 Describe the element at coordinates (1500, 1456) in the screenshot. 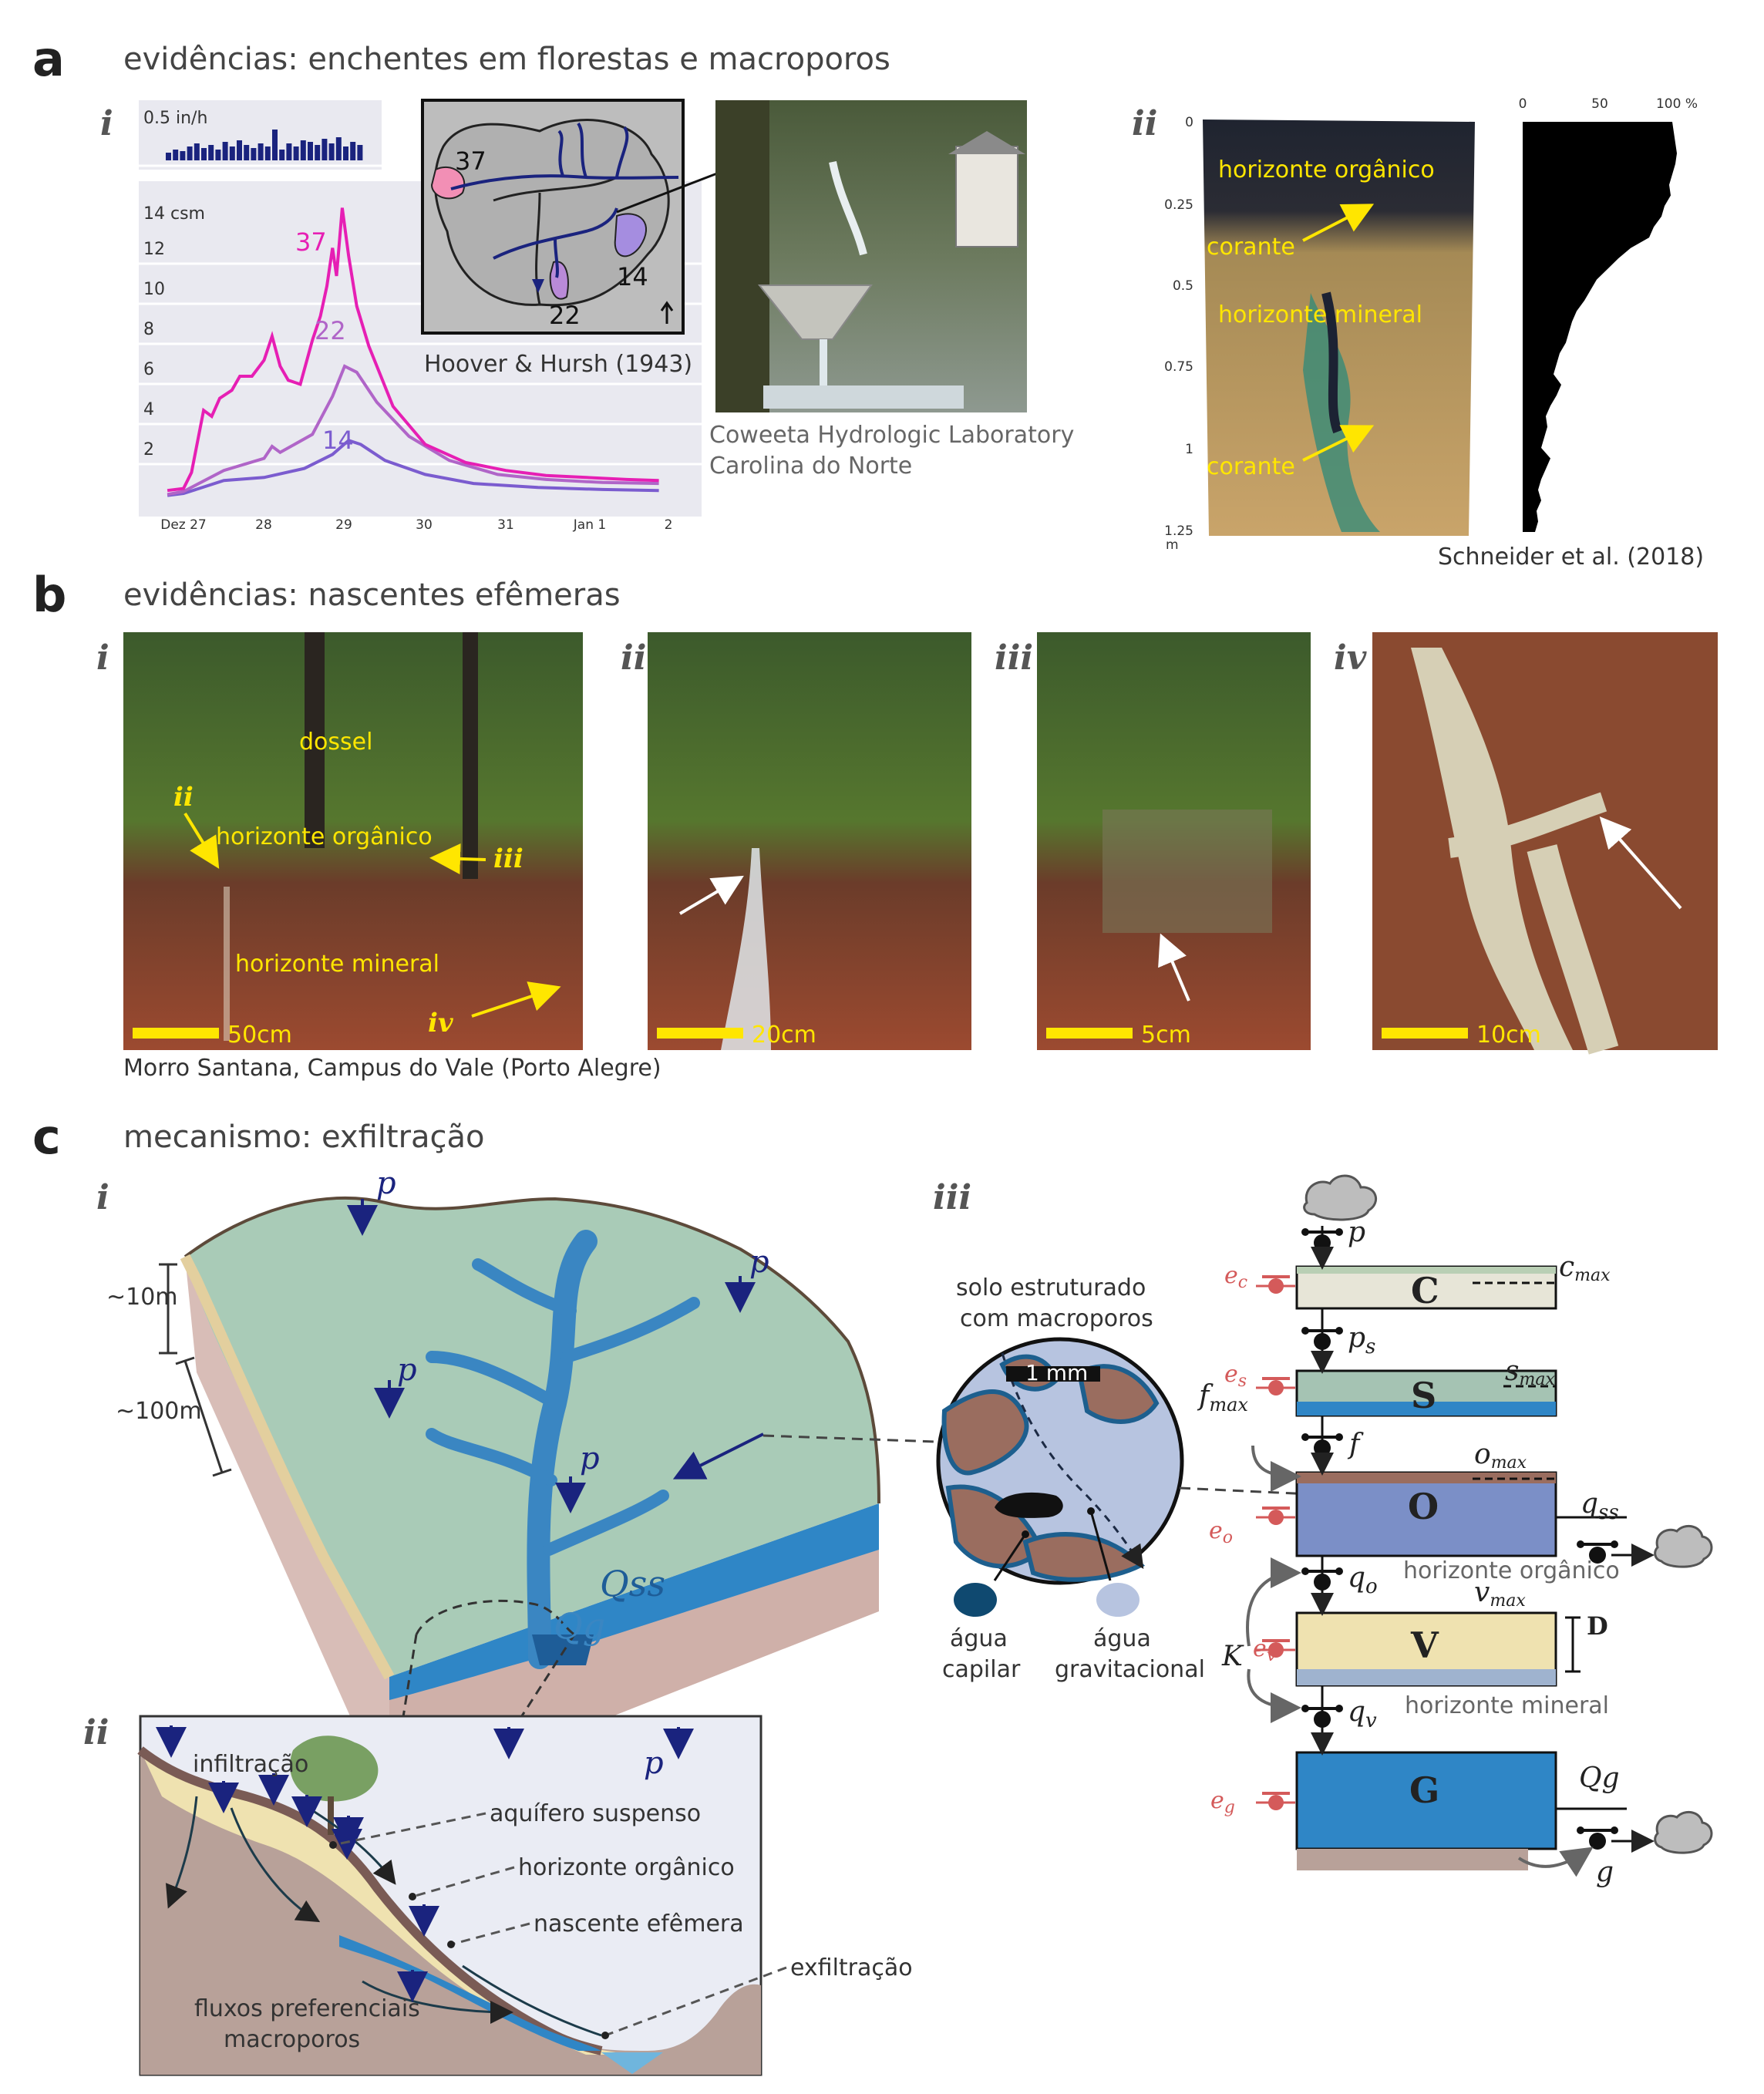

I see `omax-label: omax` at that location.